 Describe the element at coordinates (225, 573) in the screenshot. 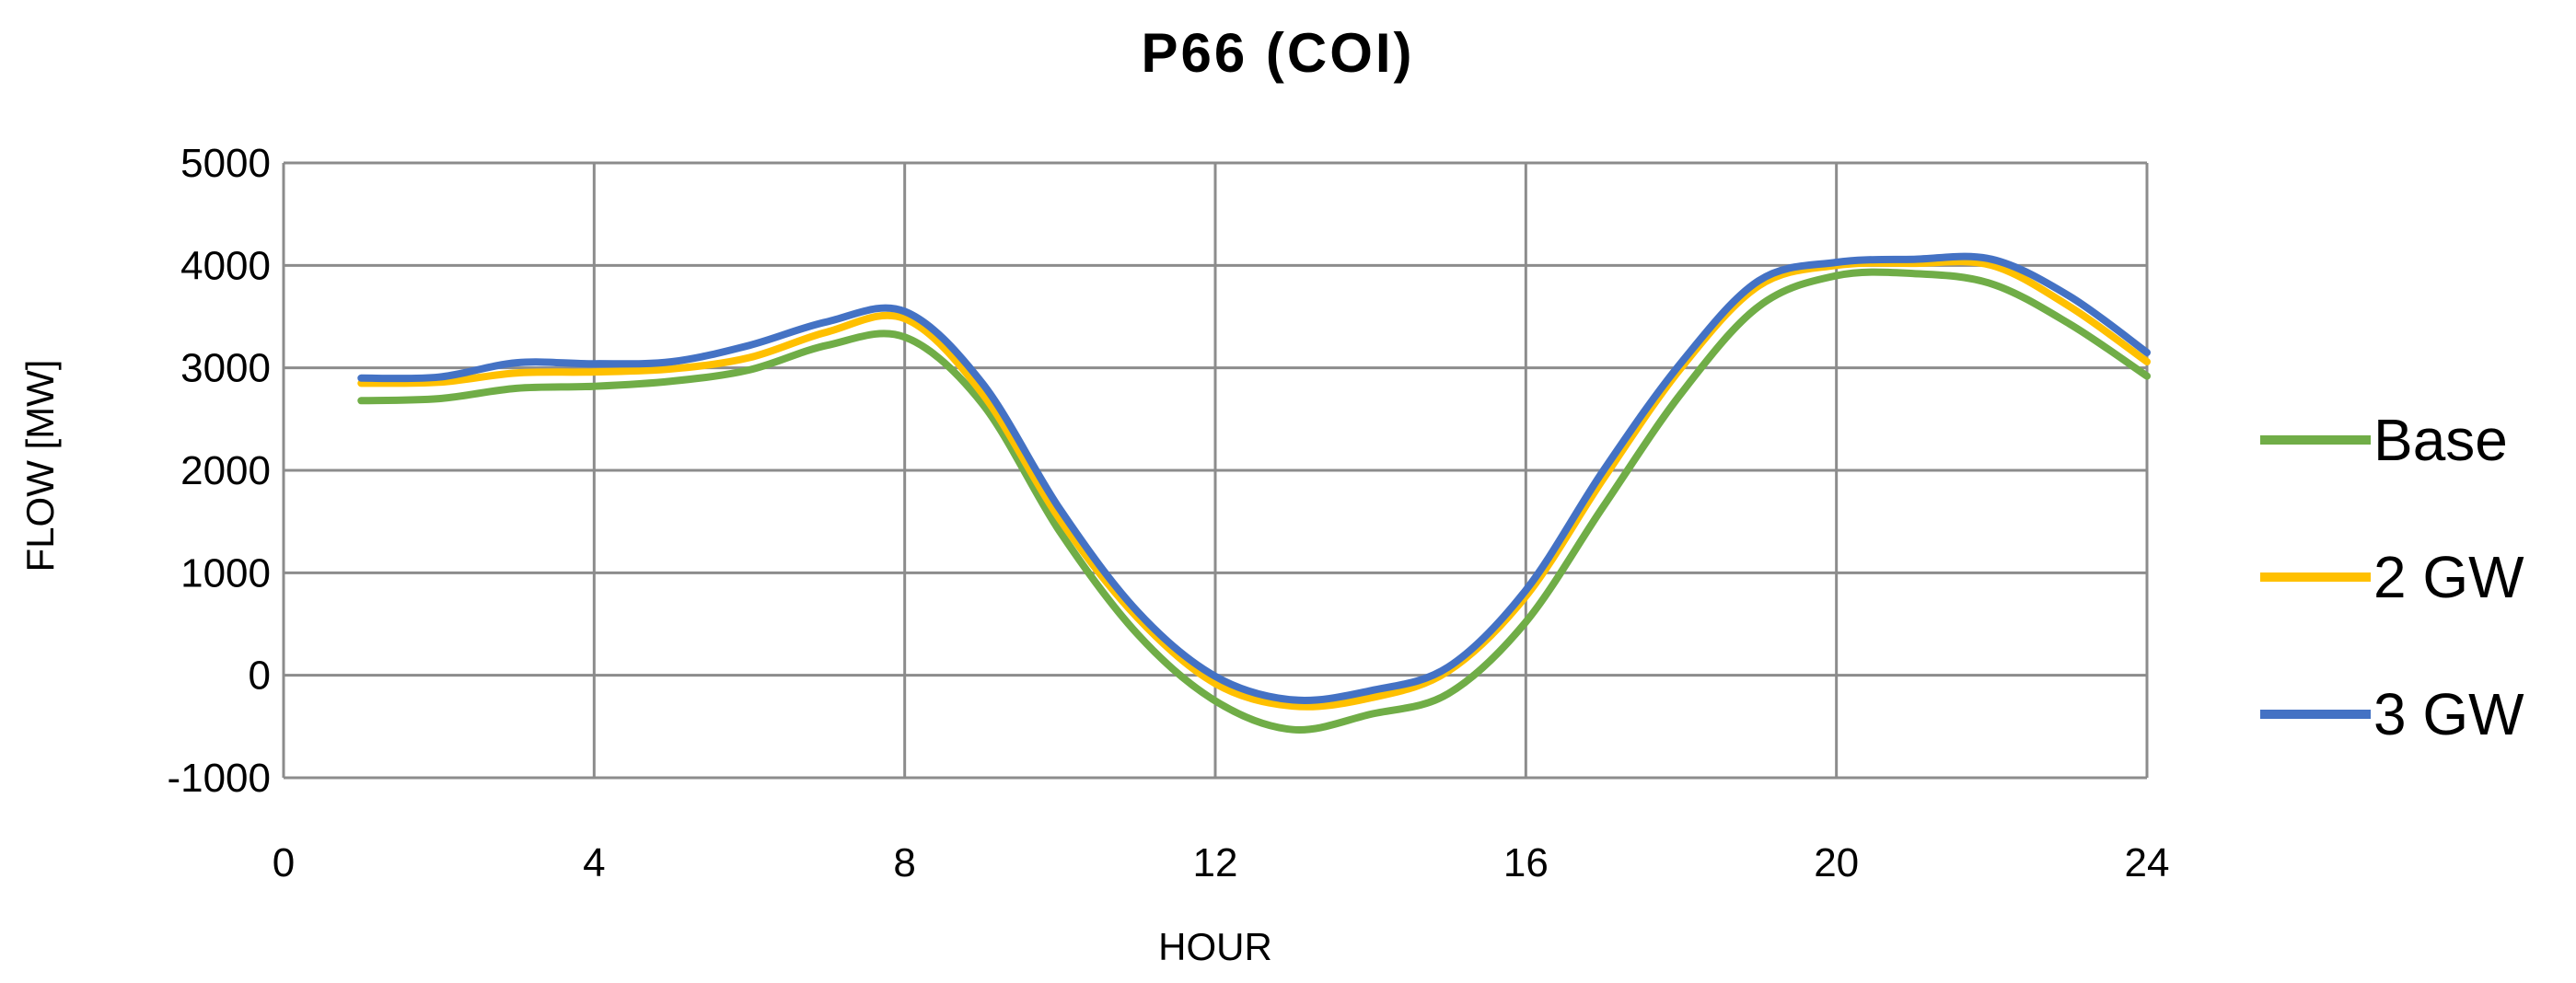

I see `y-tick-label: 1000` at that location.